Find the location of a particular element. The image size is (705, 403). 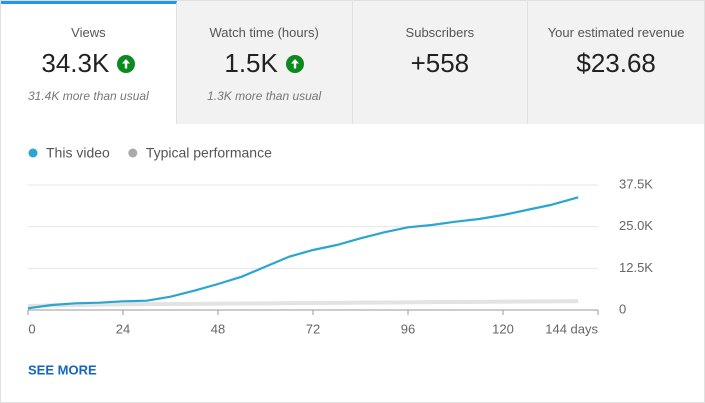

metric-tile: Subscribers +558 is located at coordinates (440, 62).